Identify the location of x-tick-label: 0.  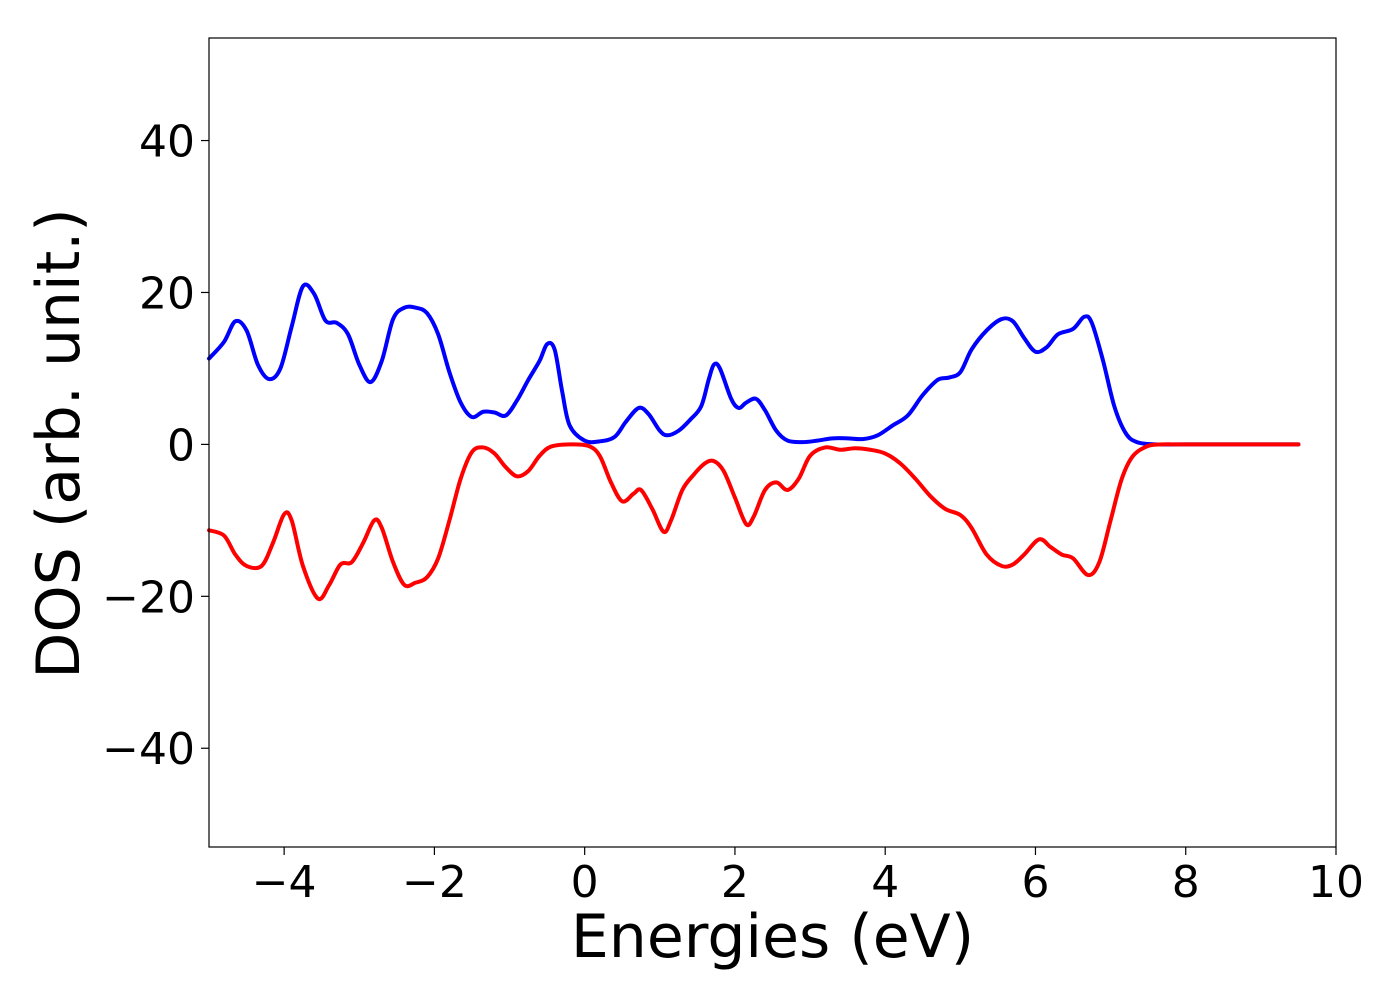
(585, 882).